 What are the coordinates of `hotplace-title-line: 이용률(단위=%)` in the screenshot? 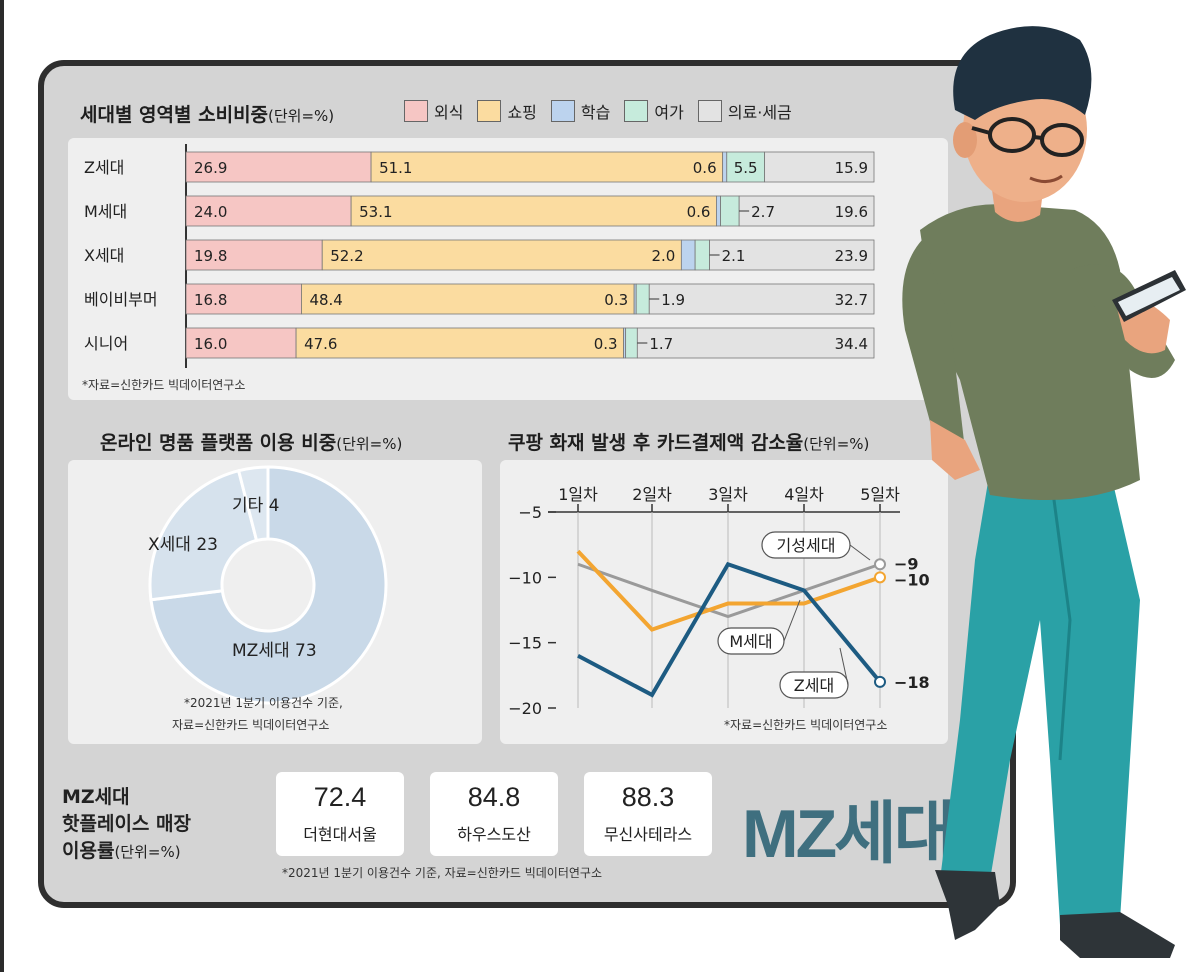 It's located at (126, 852).